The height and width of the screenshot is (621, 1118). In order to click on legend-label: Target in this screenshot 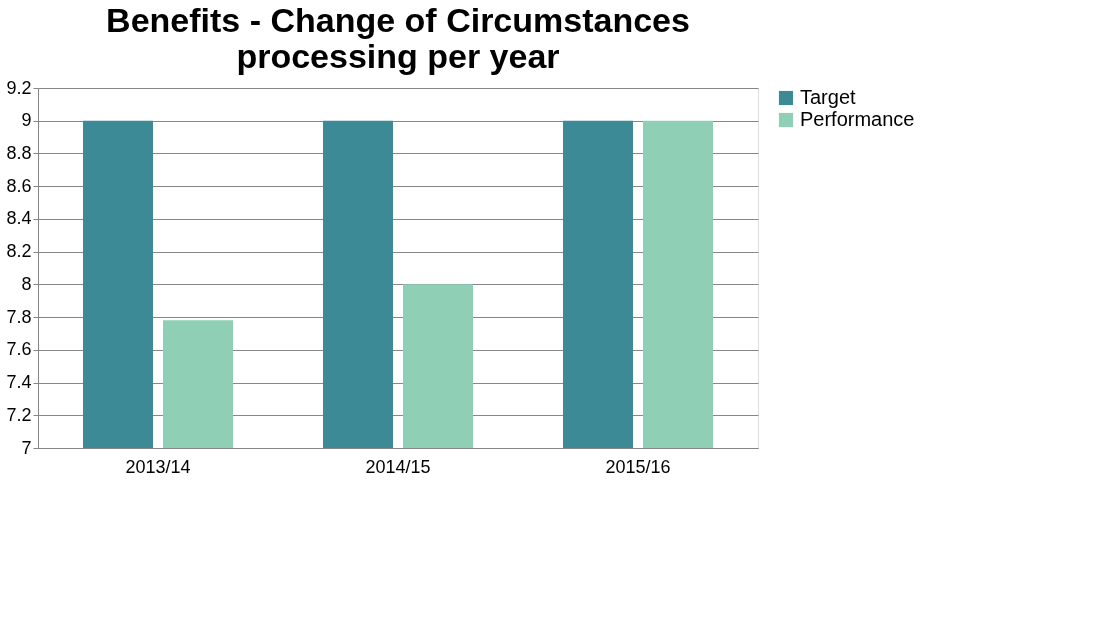, I will do `click(828, 97)`.